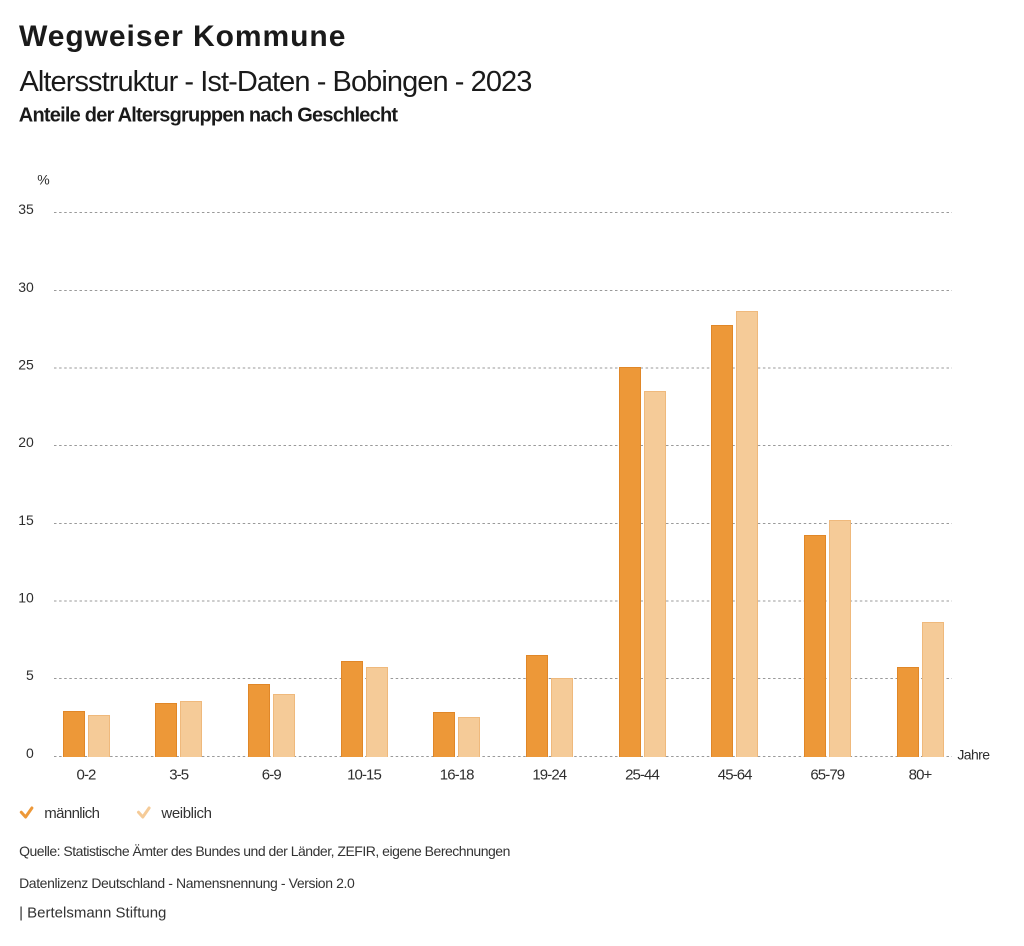 The width and height of the screenshot is (1024, 946). I want to click on svg-text: 19-24, so click(549, 775).